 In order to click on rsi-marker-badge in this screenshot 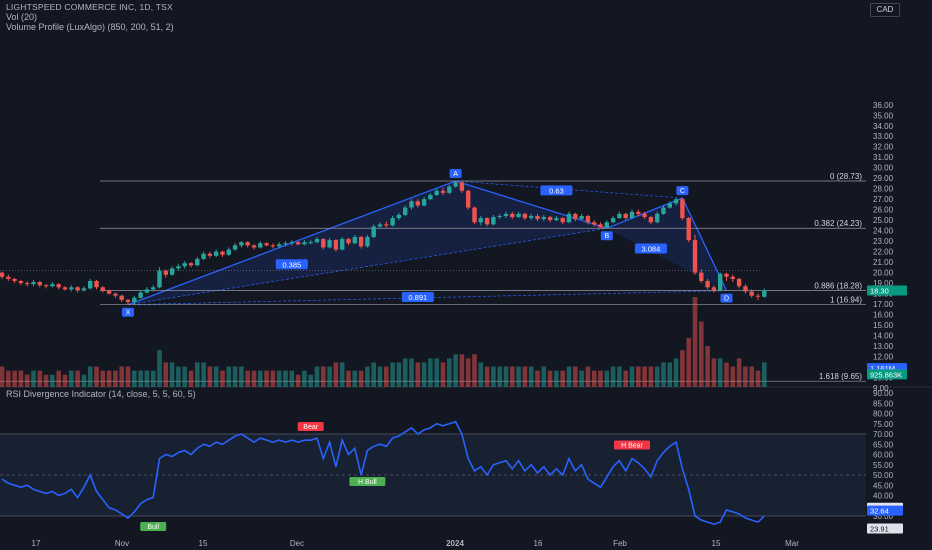, I will do `click(632, 445)`.